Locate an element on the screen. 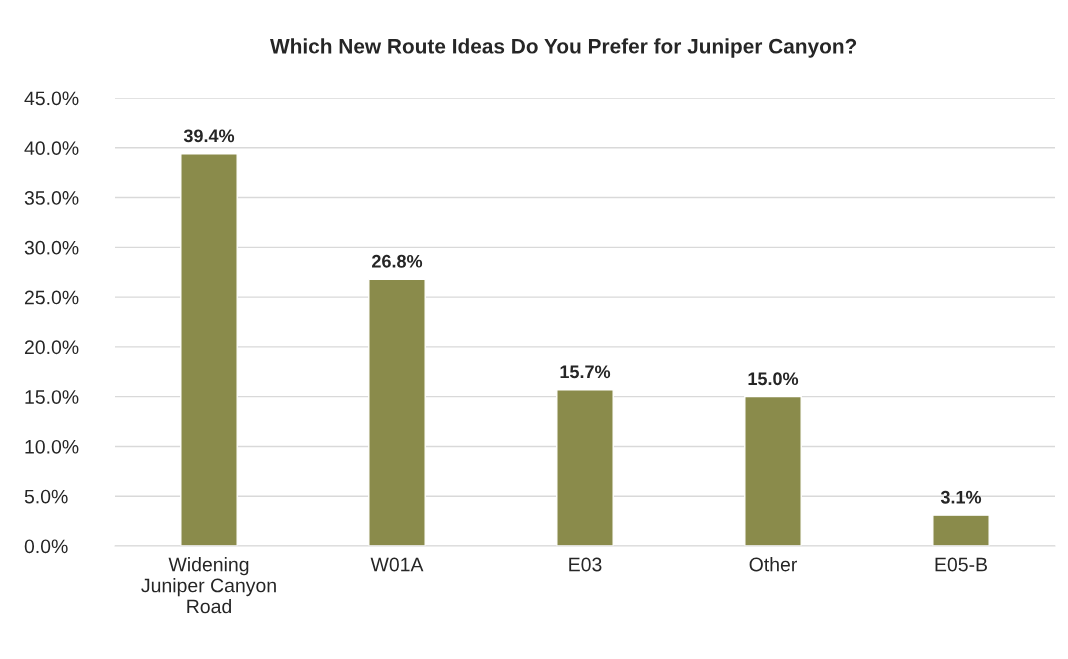 The image size is (1068, 659). data-label: 3.1% is located at coordinates (961, 497).